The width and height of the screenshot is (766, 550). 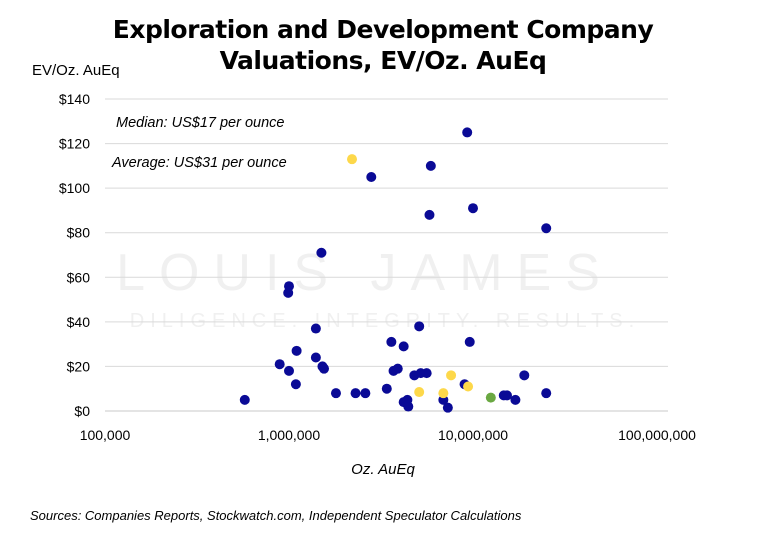 What do you see at coordinates (79, 322) in the screenshot?
I see `y-tick-label: $40` at bounding box center [79, 322].